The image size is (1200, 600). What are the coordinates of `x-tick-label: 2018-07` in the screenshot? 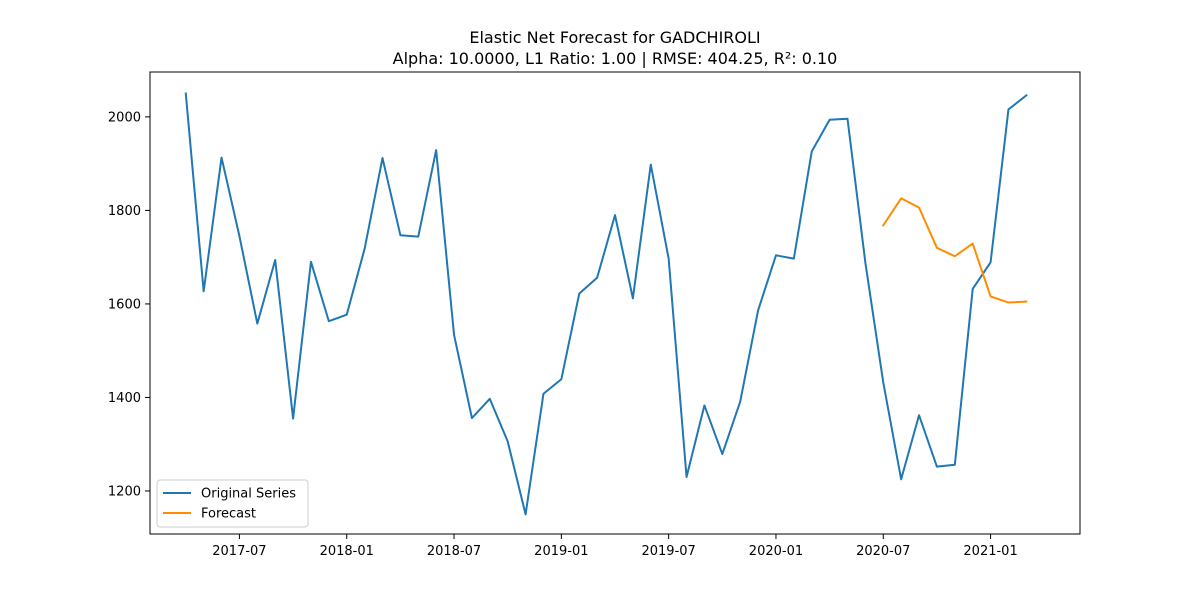 It's located at (454, 551).